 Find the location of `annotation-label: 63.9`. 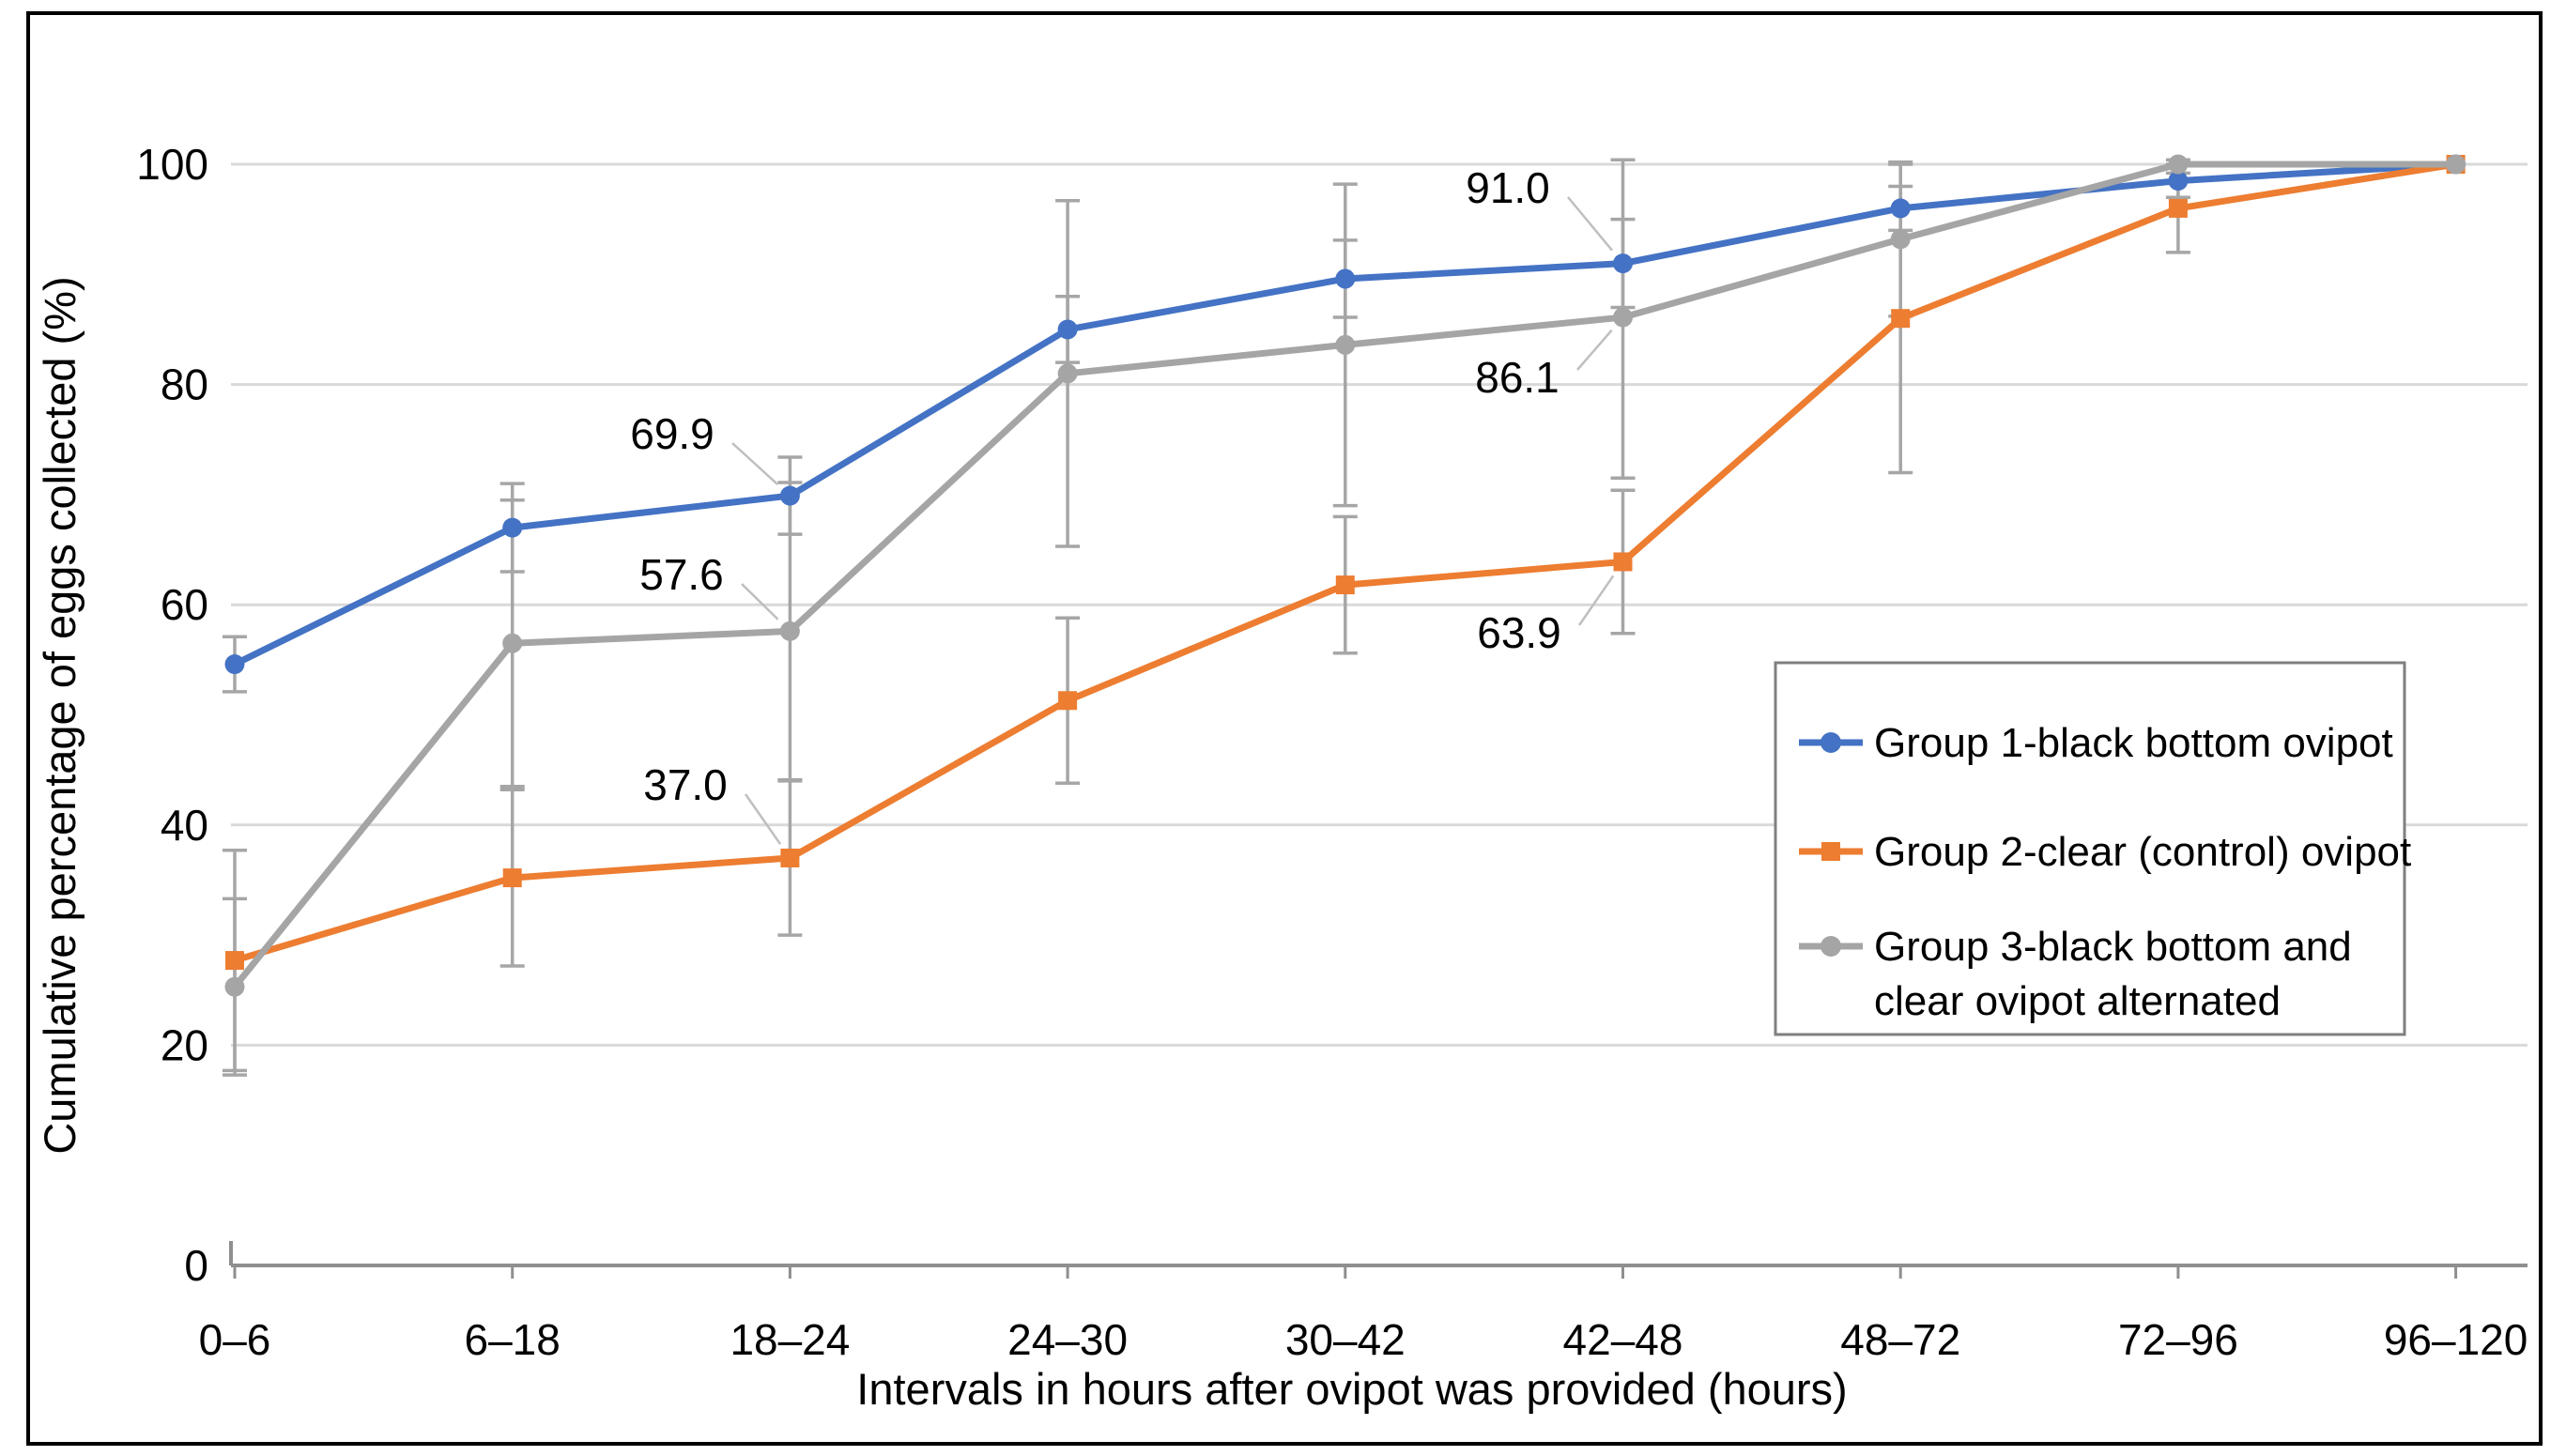

annotation-label: 63.9 is located at coordinates (1519, 632).